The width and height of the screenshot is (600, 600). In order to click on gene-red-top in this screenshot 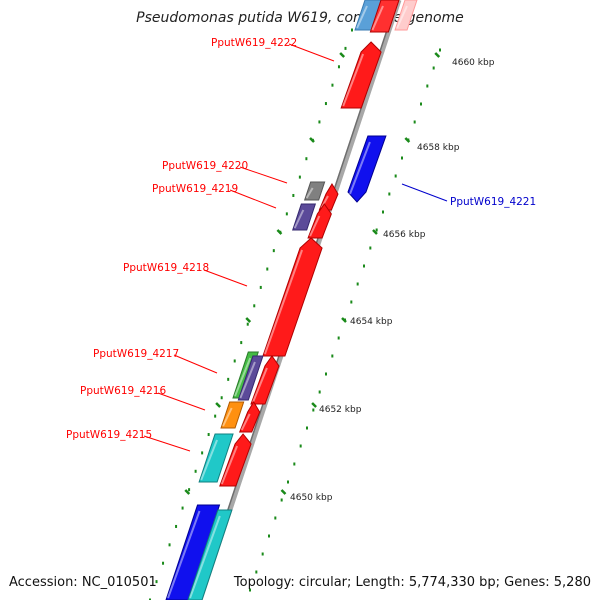, I will do `click(384, 16)`.